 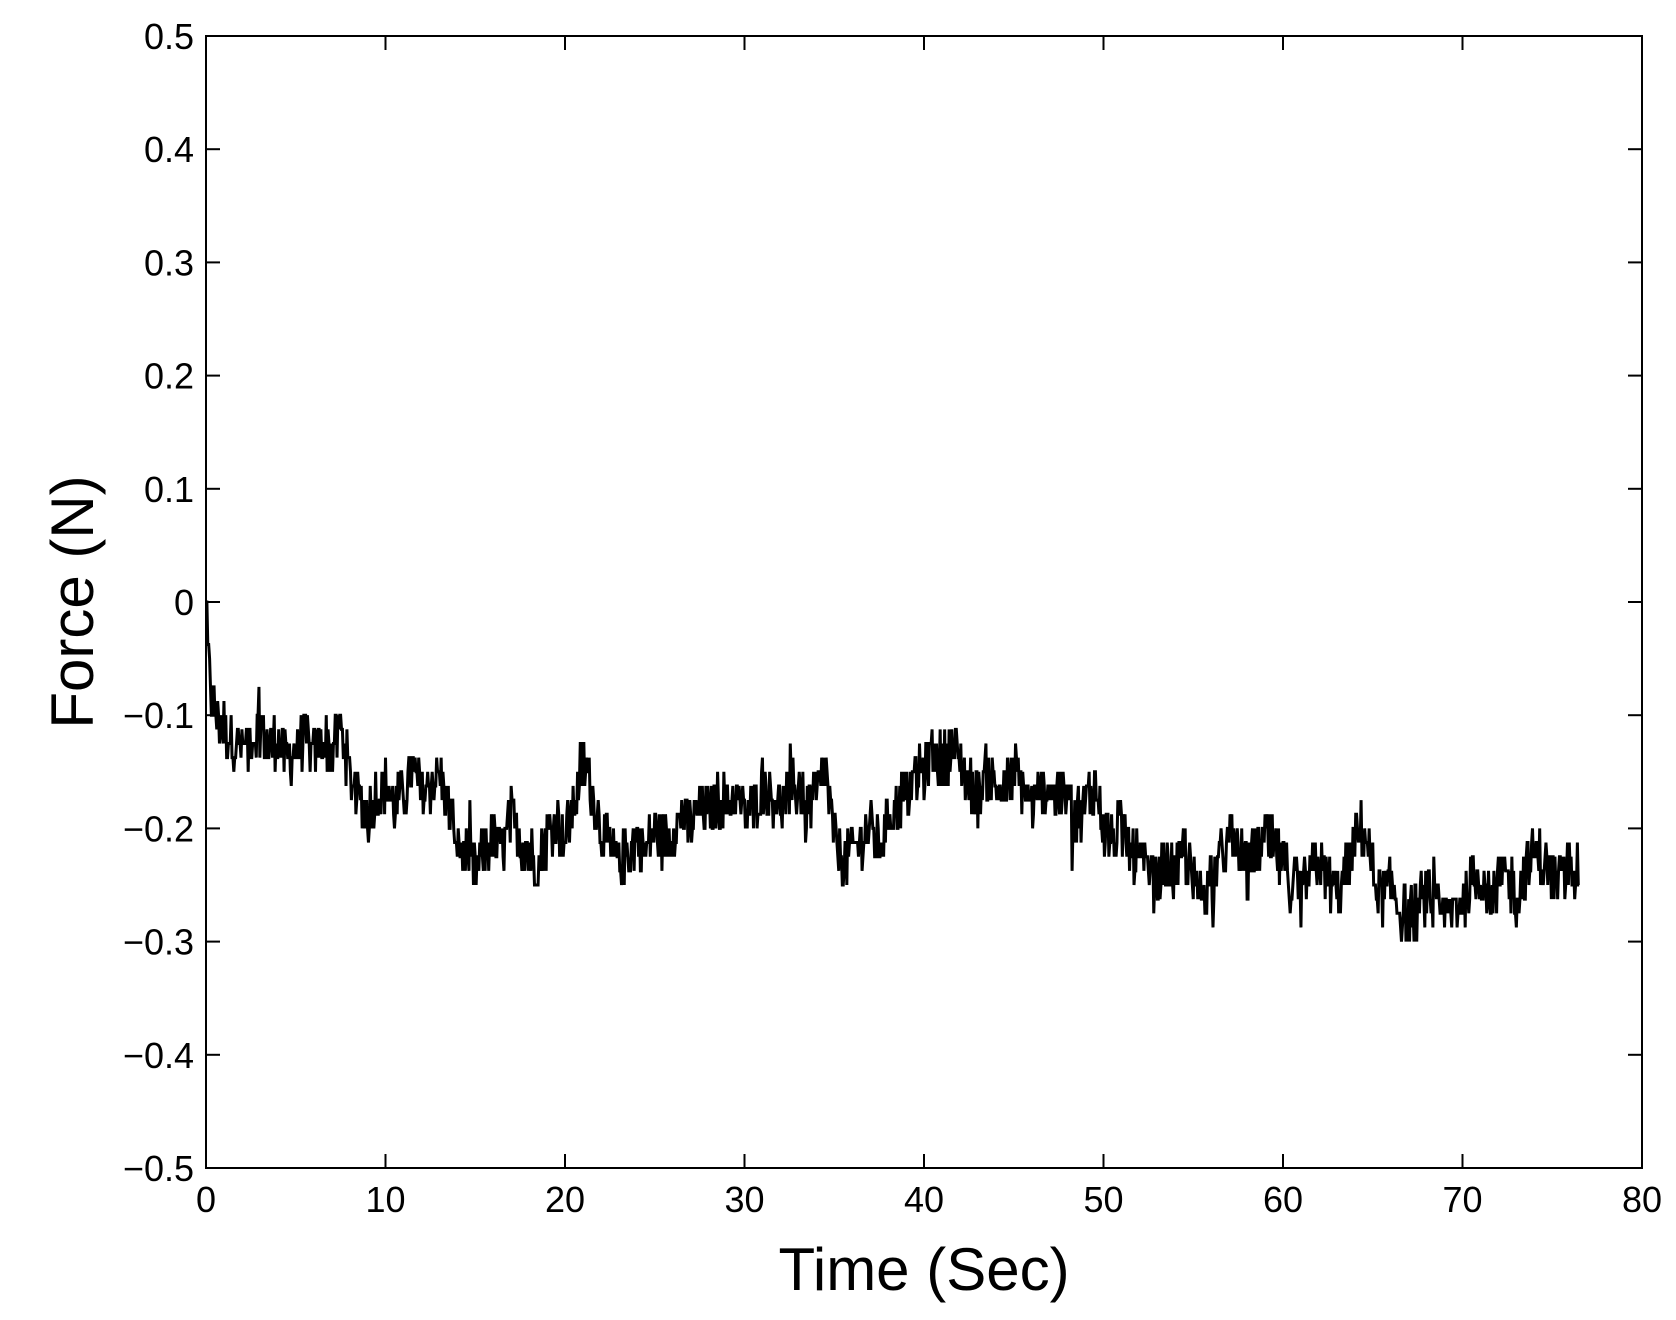 What do you see at coordinates (158, 942) in the screenshot?
I see `y-tick-label: −0.3` at bounding box center [158, 942].